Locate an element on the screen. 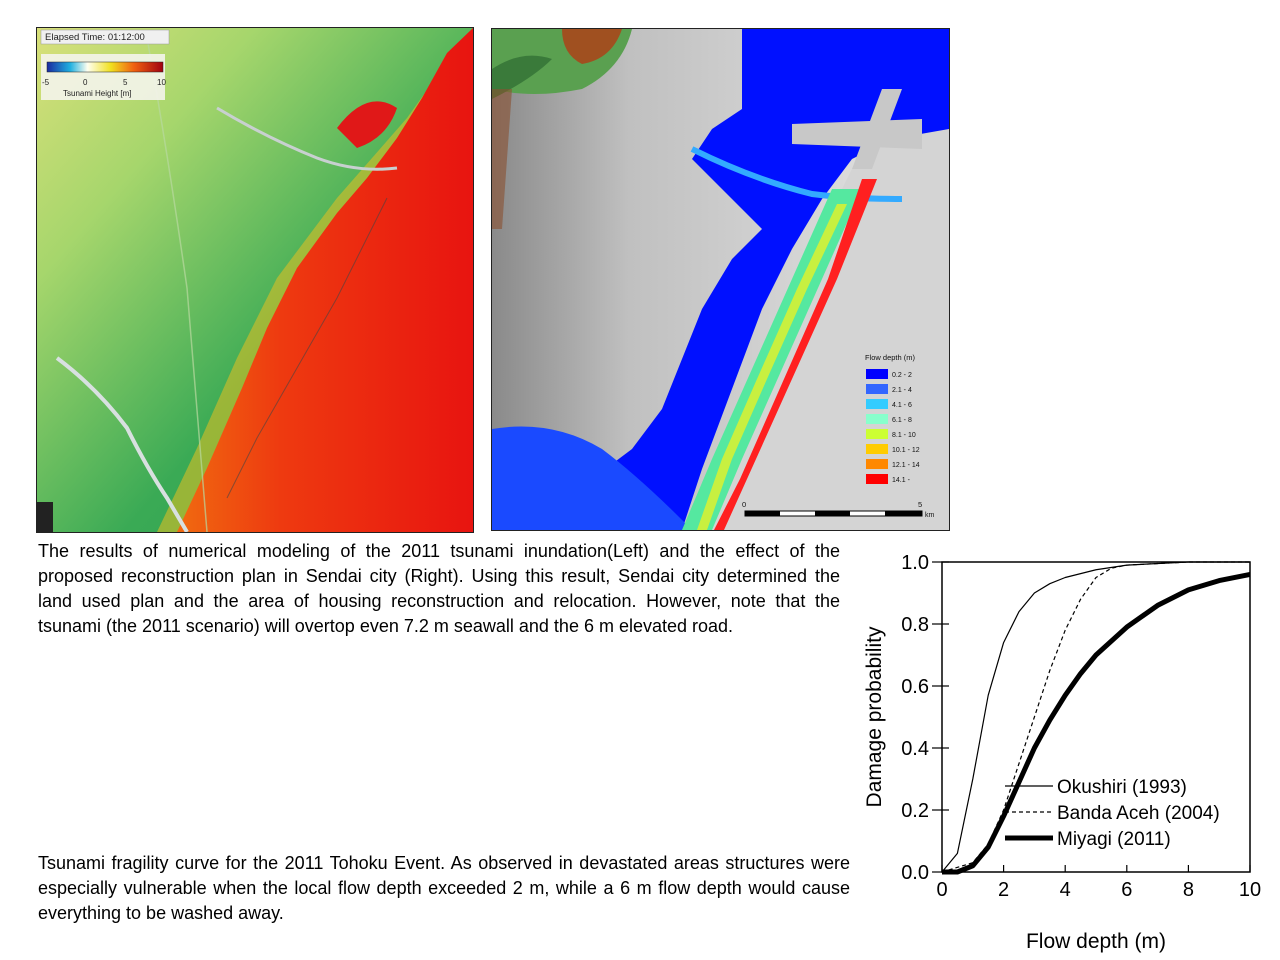 This screenshot has height=960, width=1280. elapsed-time-label: Elapsed Time: 01:12:00 is located at coordinates (95, 37).